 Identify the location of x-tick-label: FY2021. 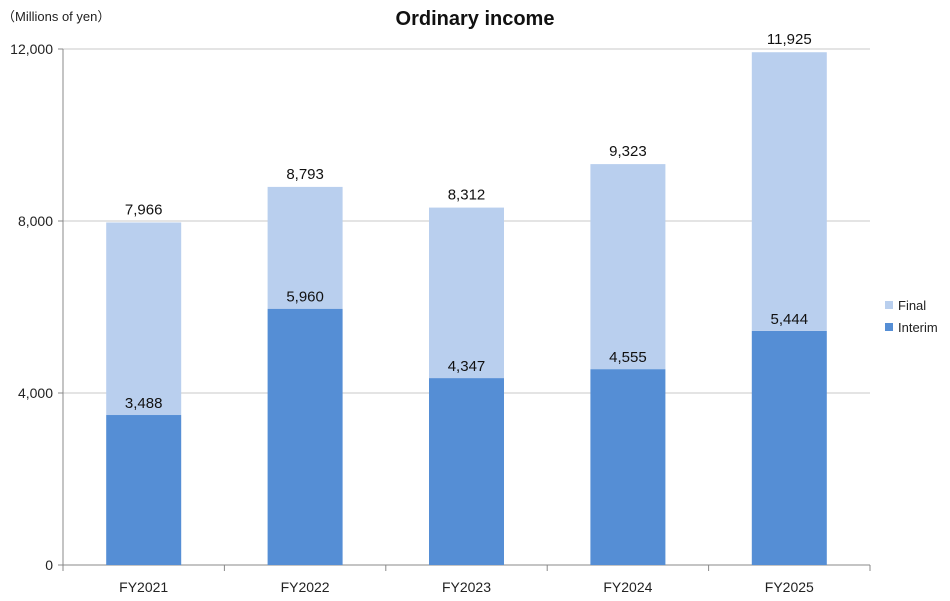
(143, 587).